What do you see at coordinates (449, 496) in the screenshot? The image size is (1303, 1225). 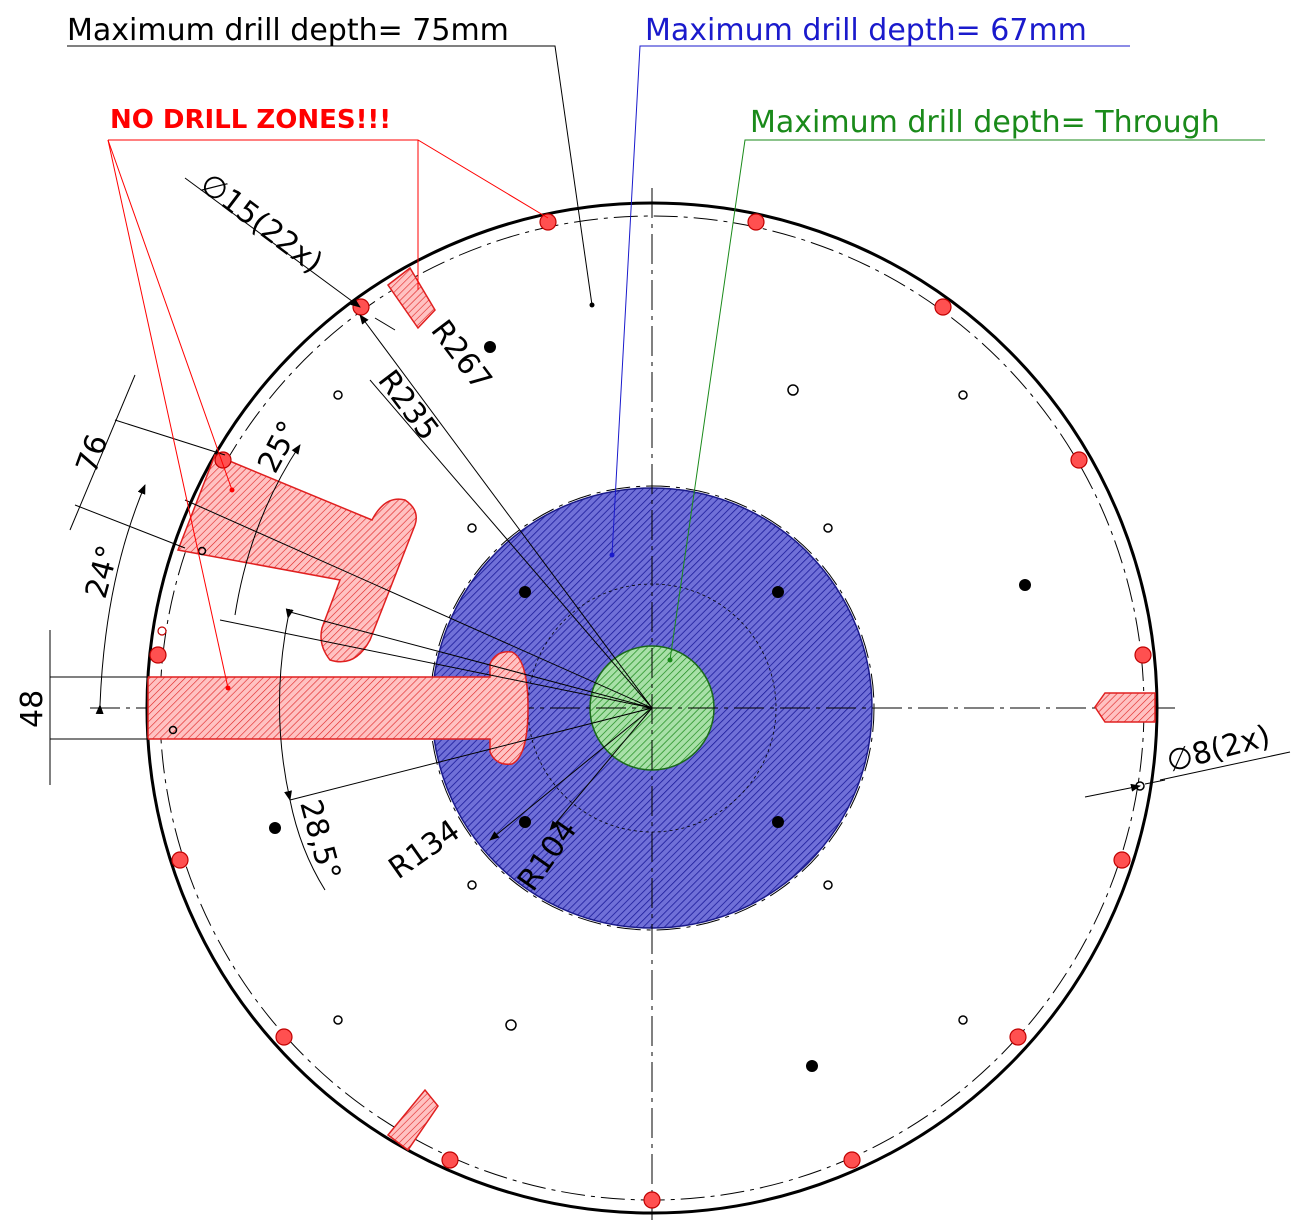 I see `leader-dots` at bounding box center [449, 496].